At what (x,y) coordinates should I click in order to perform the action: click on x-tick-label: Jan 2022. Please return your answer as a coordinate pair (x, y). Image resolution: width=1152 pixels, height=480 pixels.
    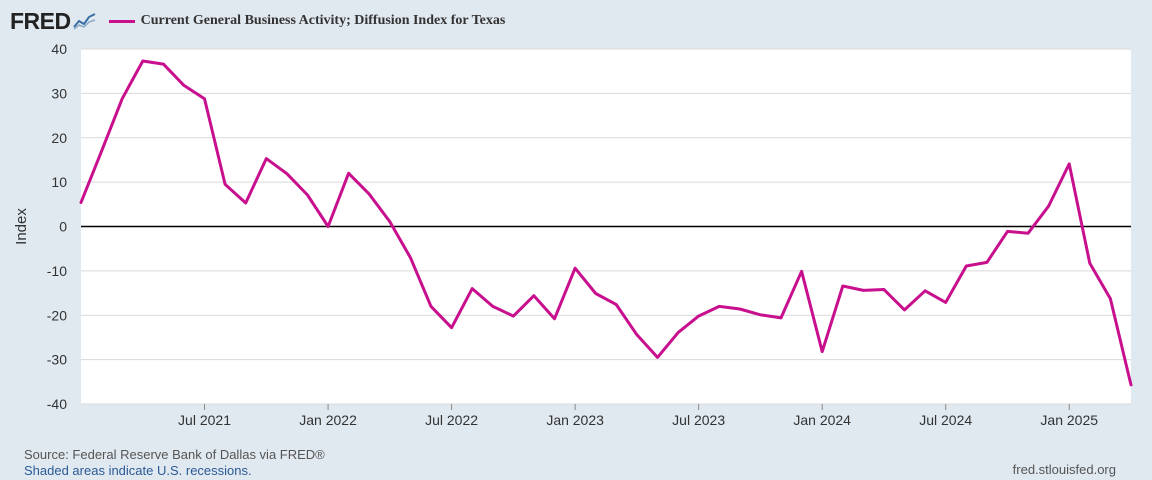
    Looking at the image, I should click on (328, 420).